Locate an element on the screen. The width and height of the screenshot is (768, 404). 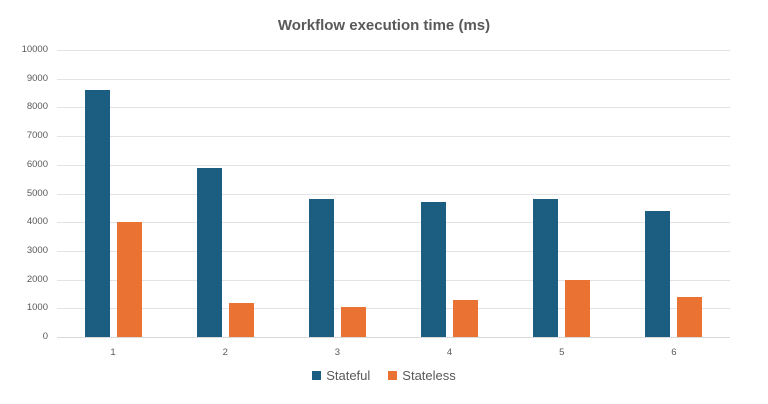
legend-item-stateful: Stateful is located at coordinates (341, 375).